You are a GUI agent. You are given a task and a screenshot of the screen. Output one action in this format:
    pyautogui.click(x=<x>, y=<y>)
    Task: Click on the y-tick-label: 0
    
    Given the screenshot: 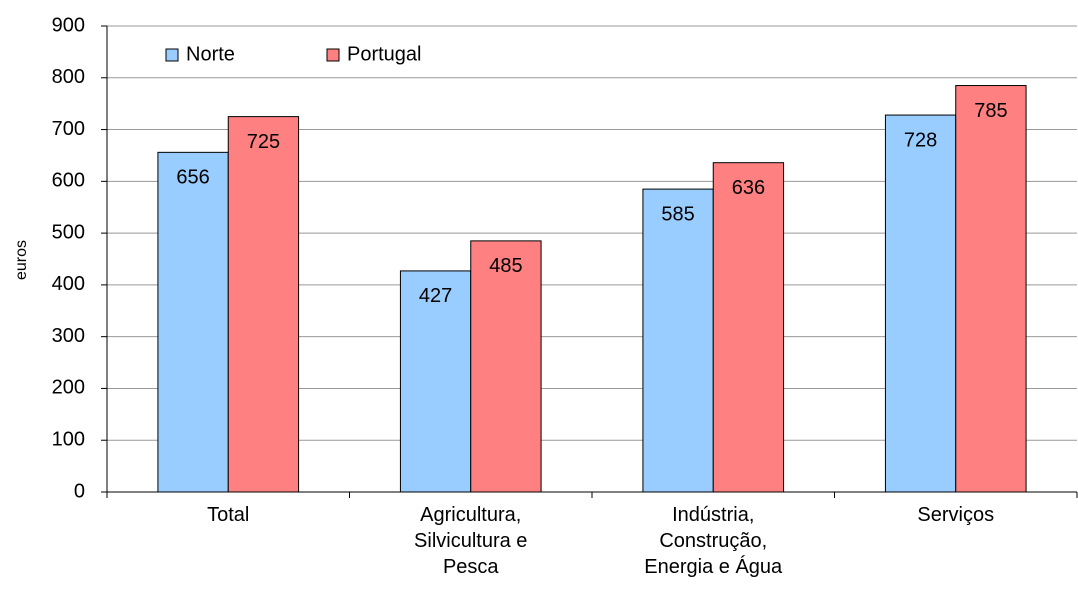 What is the action you would take?
    pyautogui.click(x=79, y=491)
    